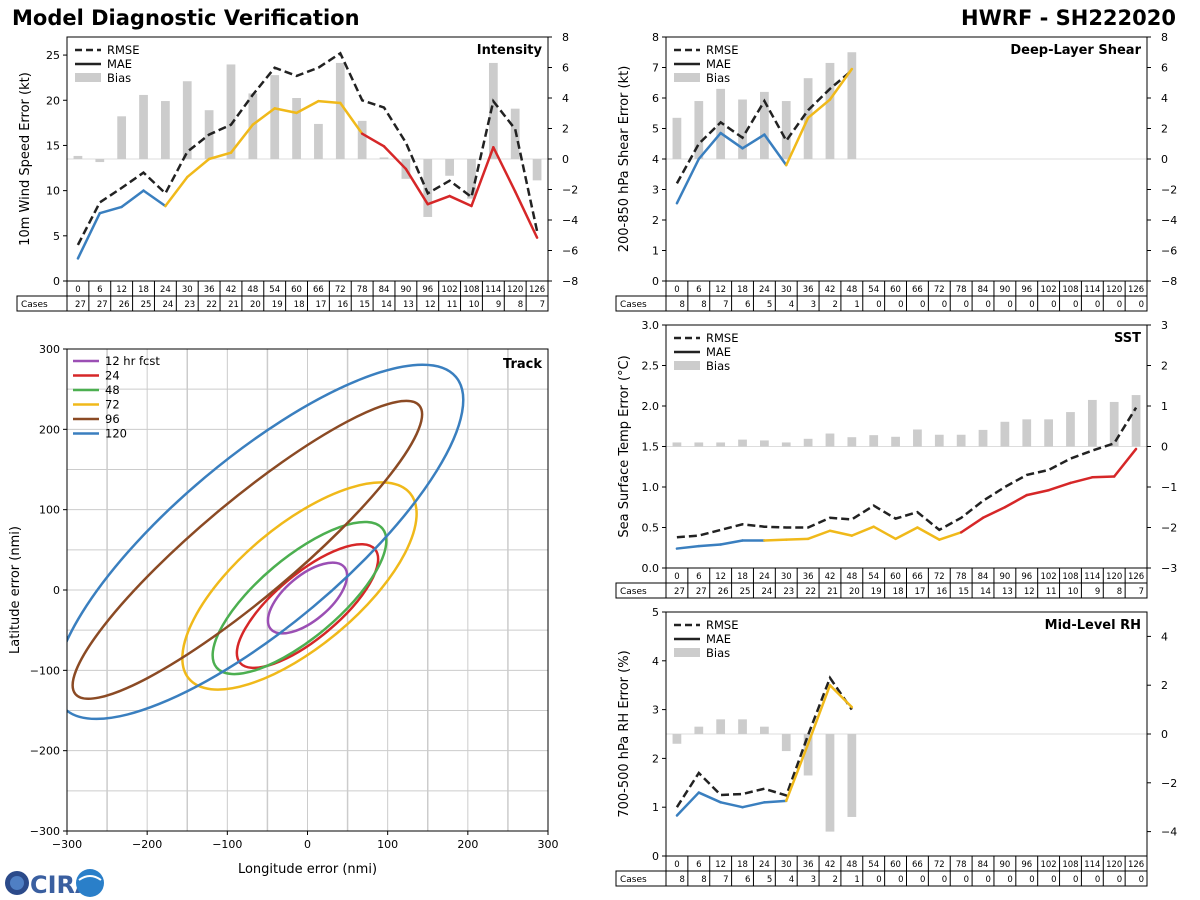 This screenshot has width=1200, height=900. Describe the element at coordinates (53, 191) in the screenshot. I see `y-tick-label: 10` at that location.